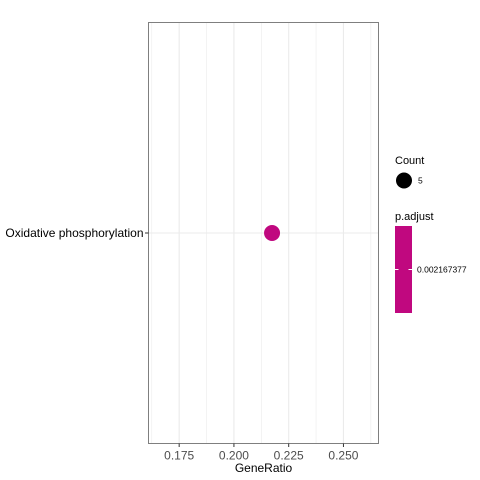  What do you see at coordinates (414, 217) in the screenshot?
I see `color-legend-title: p.adjust` at bounding box center [414, 217].